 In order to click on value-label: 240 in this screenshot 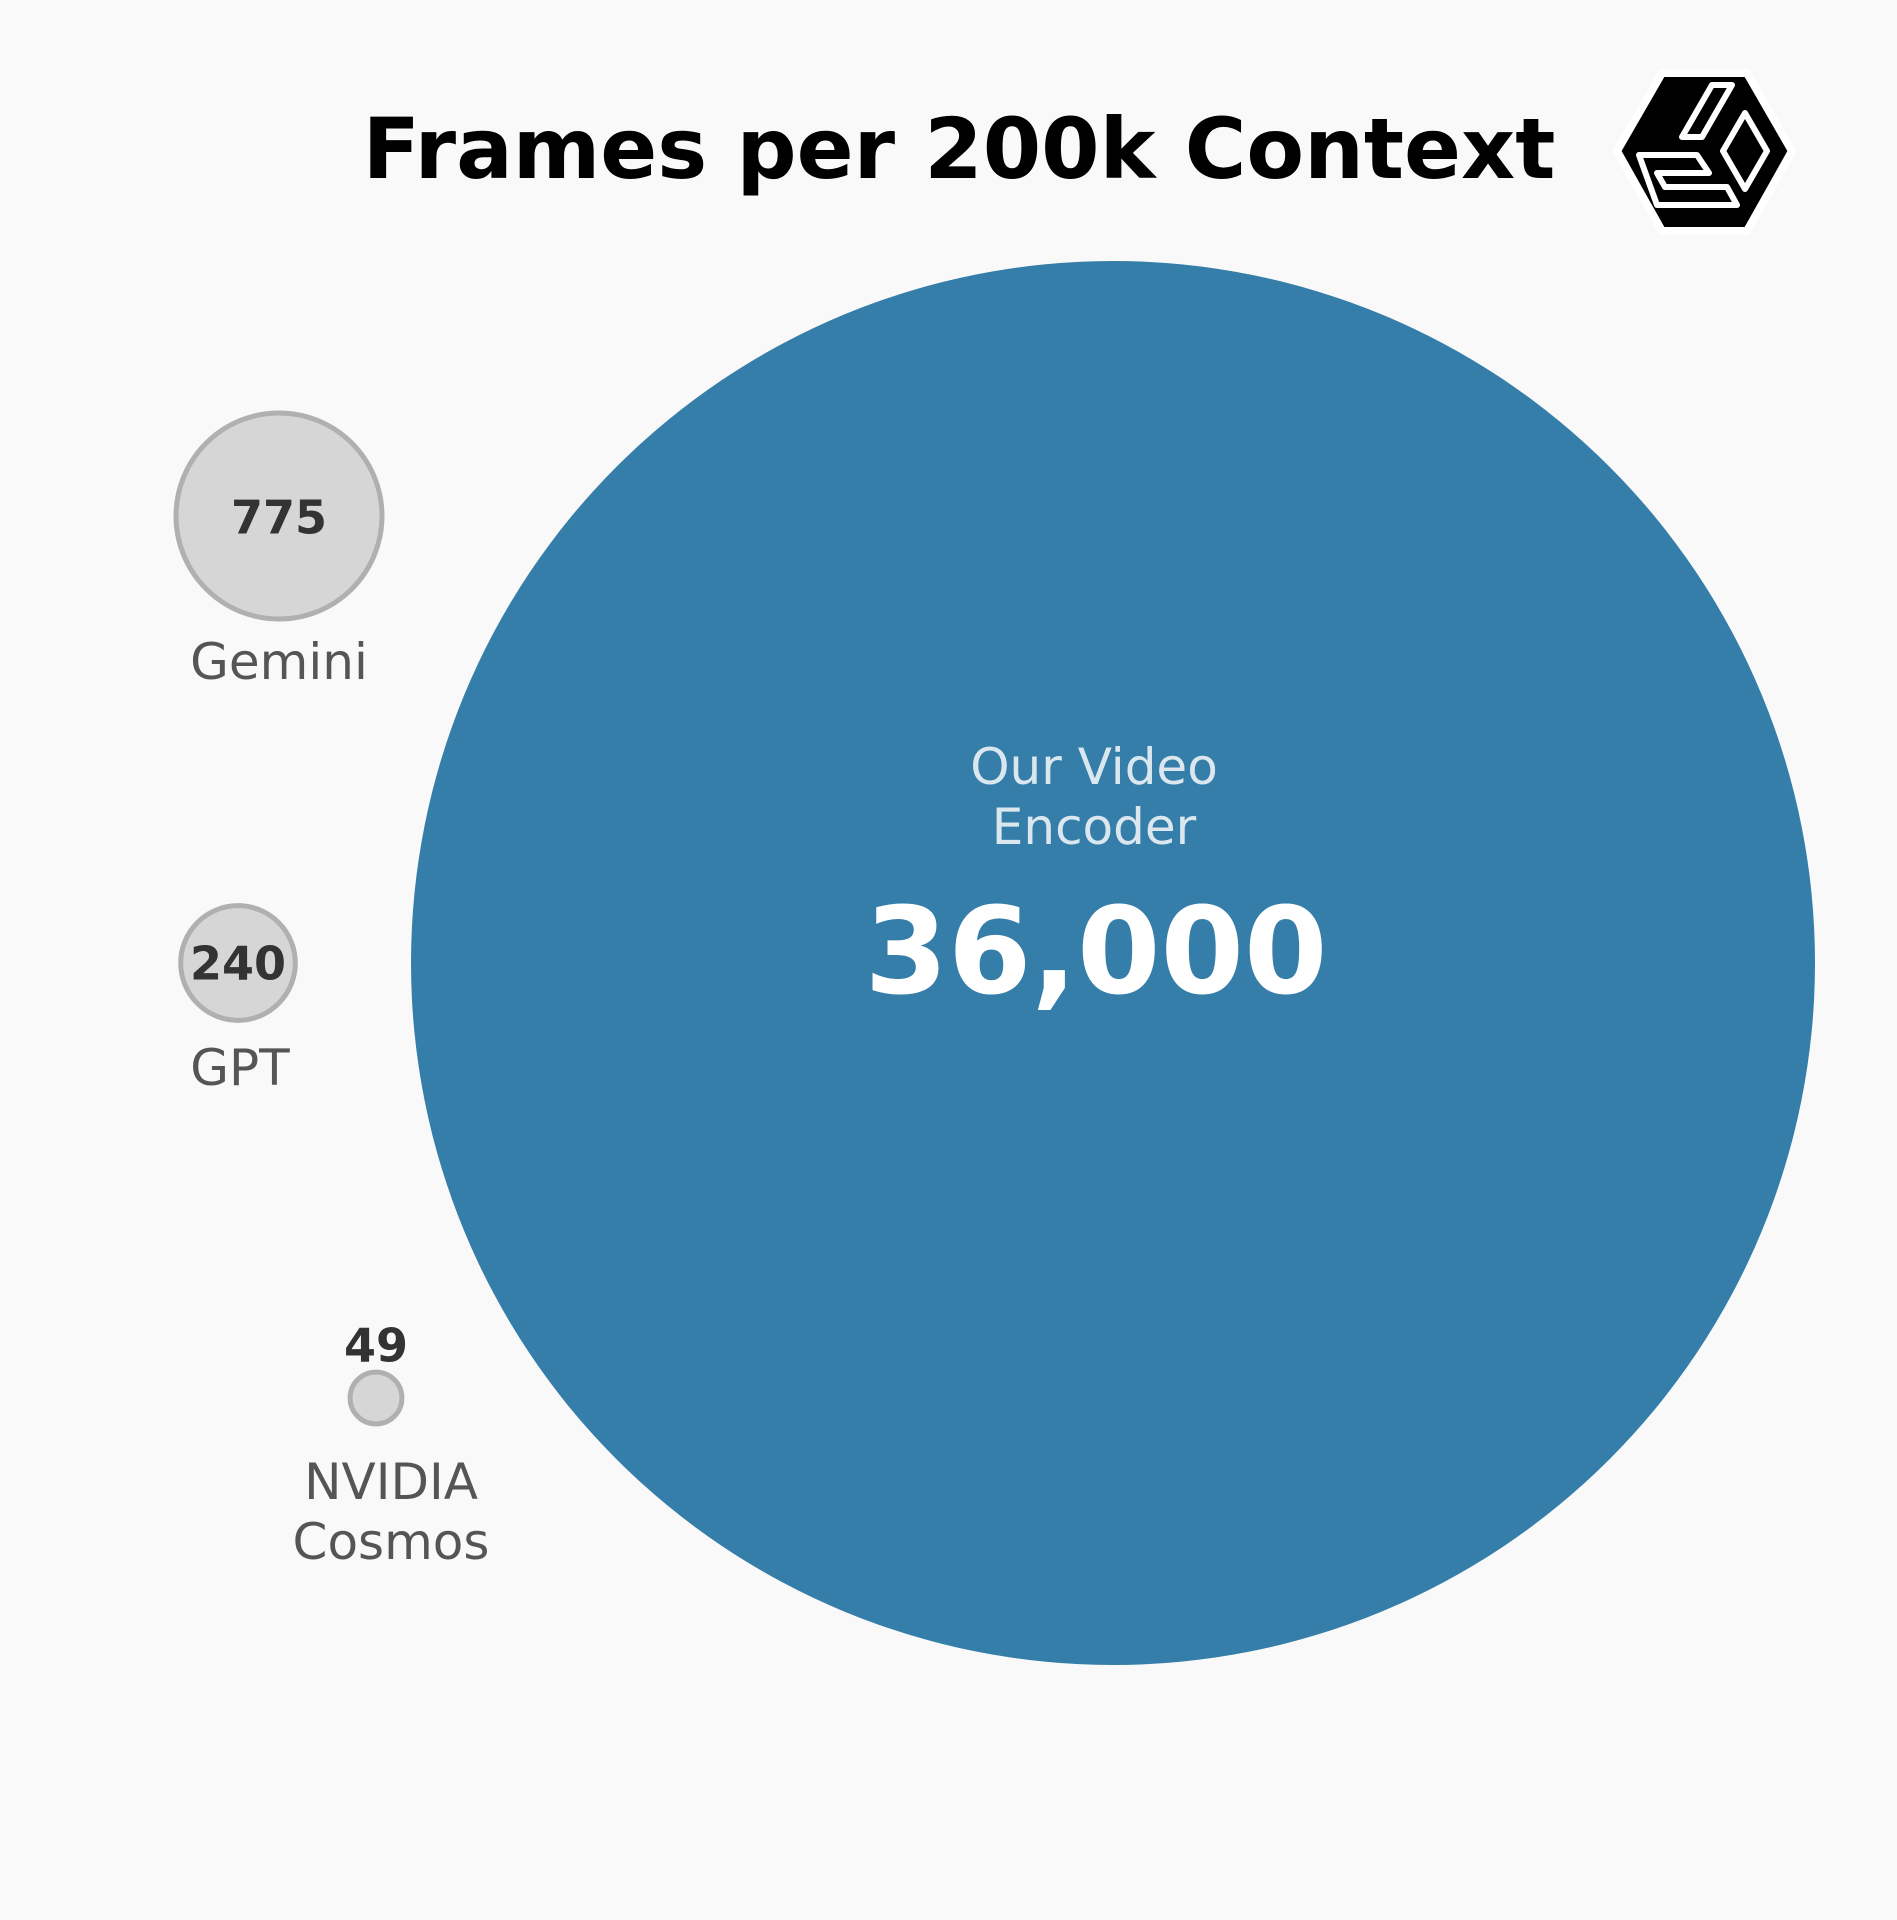, I will do `click(238, 963)`.